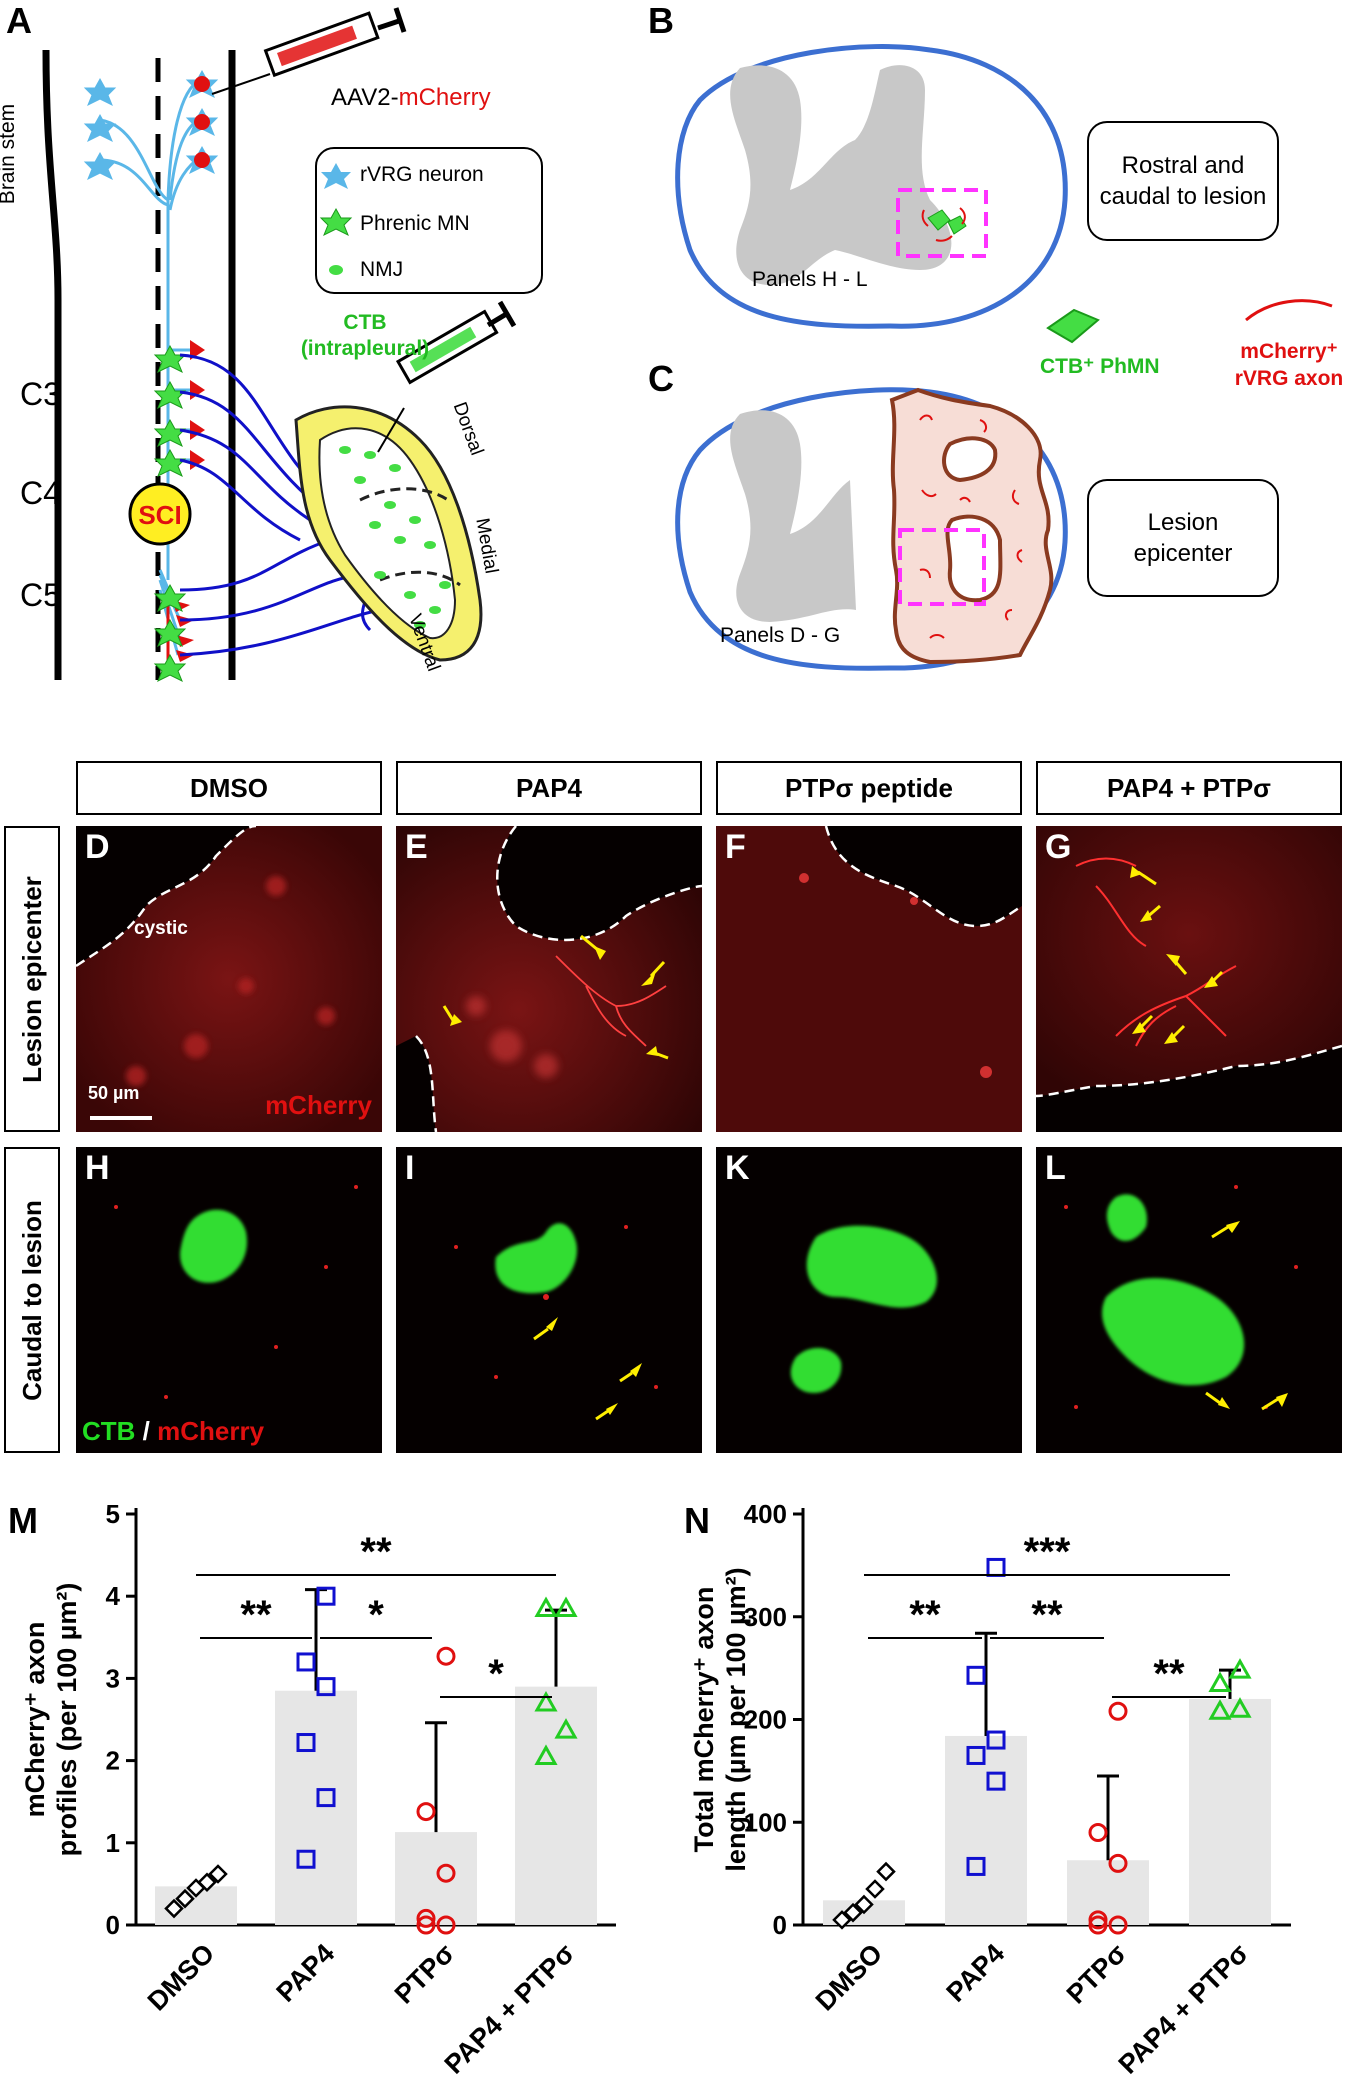 Image resolution: width=1346 pixels, height=2100 pixels. Describe the element at coordinates (318, 1105) in the screenshot. I see `channel-label-top: mCherry` at that location.